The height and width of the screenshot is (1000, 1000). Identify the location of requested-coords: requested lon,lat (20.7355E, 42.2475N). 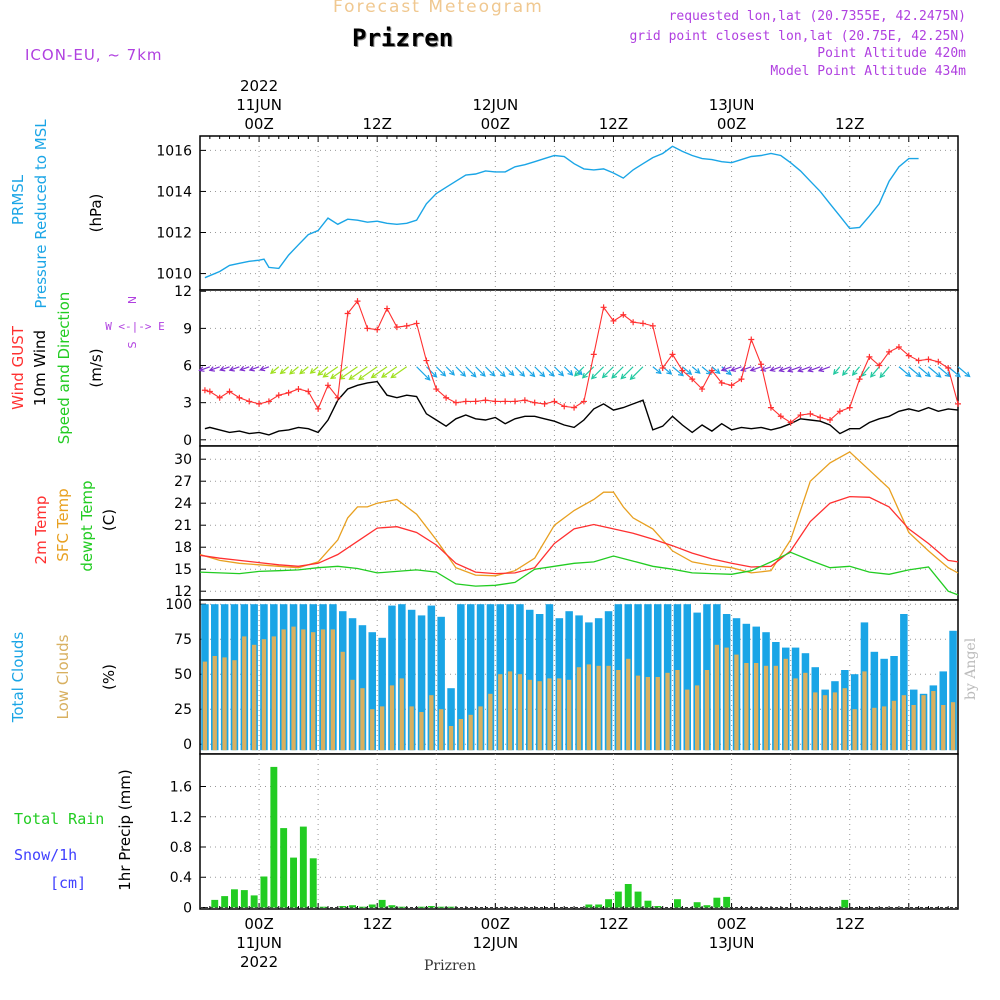
(817, 16).